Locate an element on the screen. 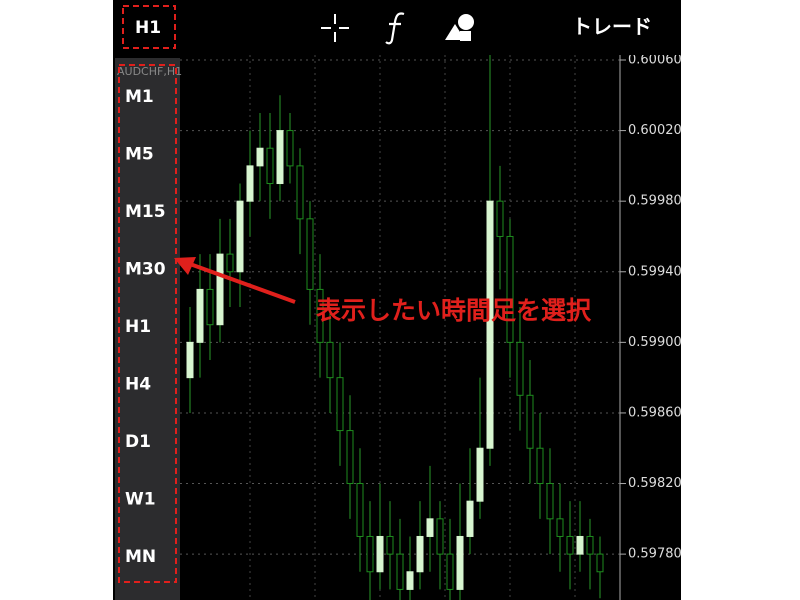 The width and height of the screenshot is (800, 600). timeframe-button: H1 is located at coordinates (148, 28).